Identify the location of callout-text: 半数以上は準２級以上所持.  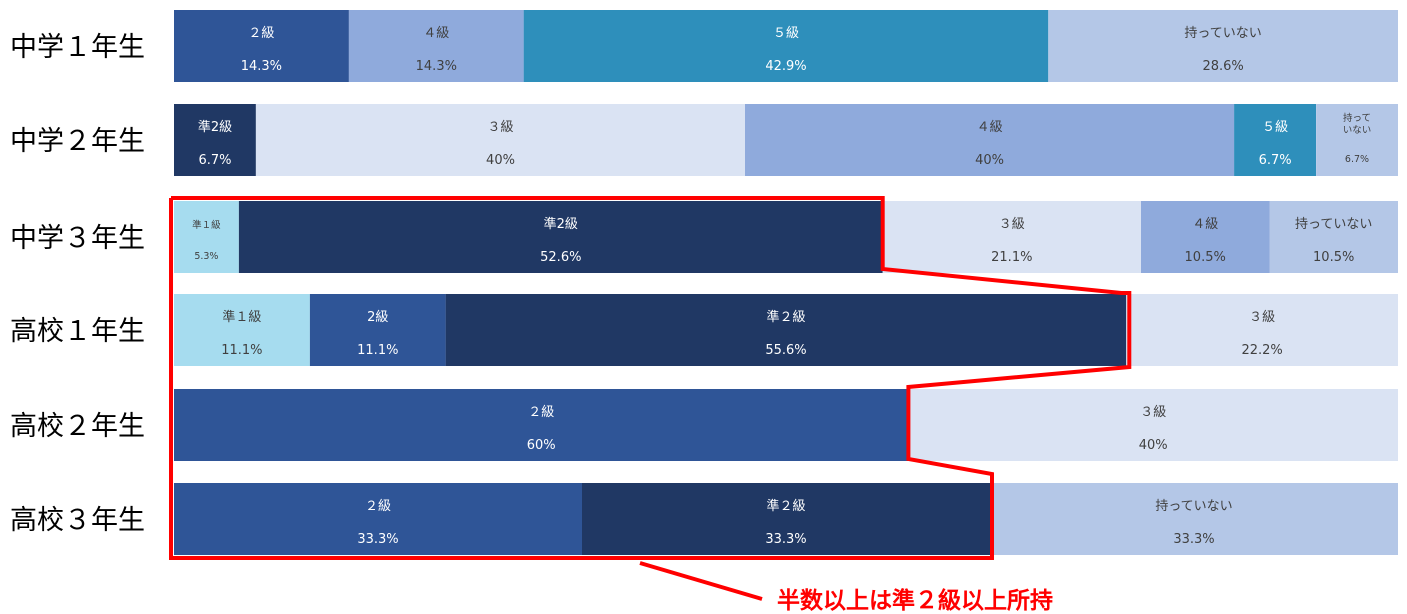
(915, 600).